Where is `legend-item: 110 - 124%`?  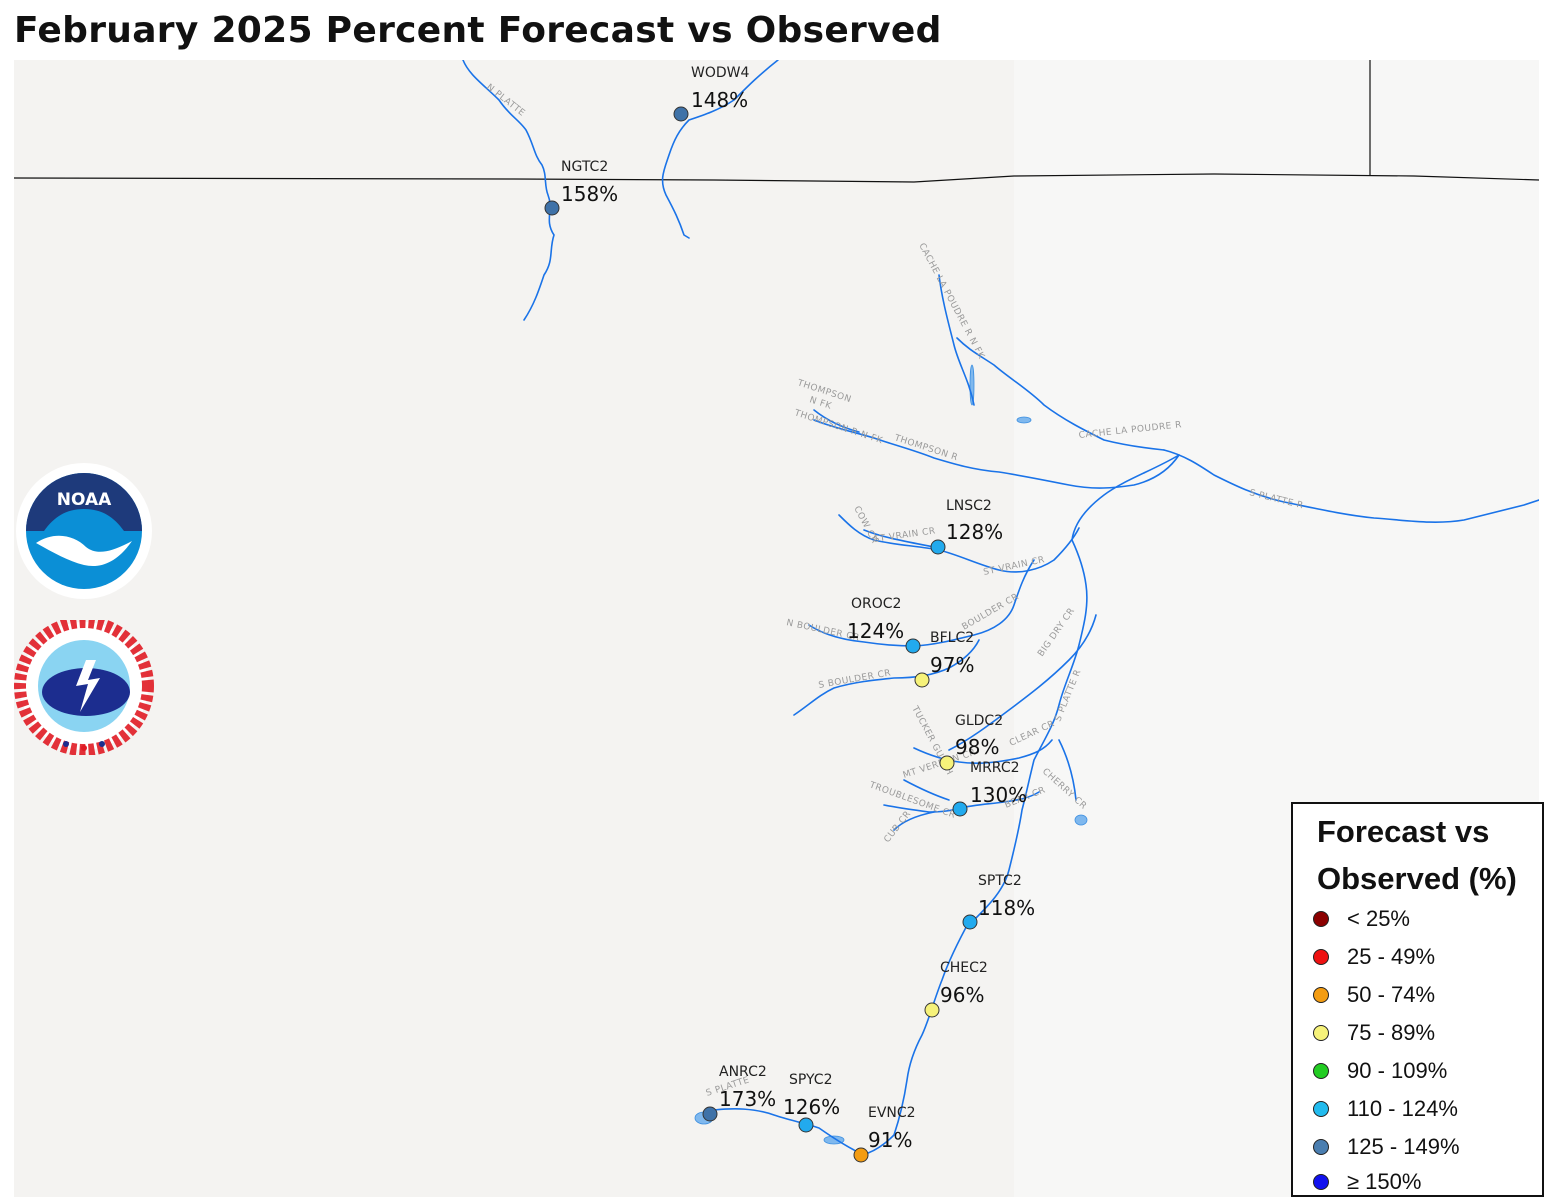 legend-item: 110 - 124% is located at coordinates (1385, 1109).